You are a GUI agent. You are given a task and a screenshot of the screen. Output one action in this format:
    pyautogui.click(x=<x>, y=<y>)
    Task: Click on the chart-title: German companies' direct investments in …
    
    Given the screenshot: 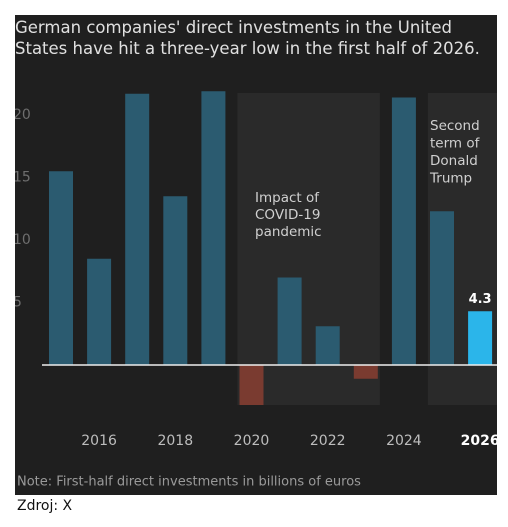 What is the action you would take?
    pyautogui.click(x=247, y=38)
    